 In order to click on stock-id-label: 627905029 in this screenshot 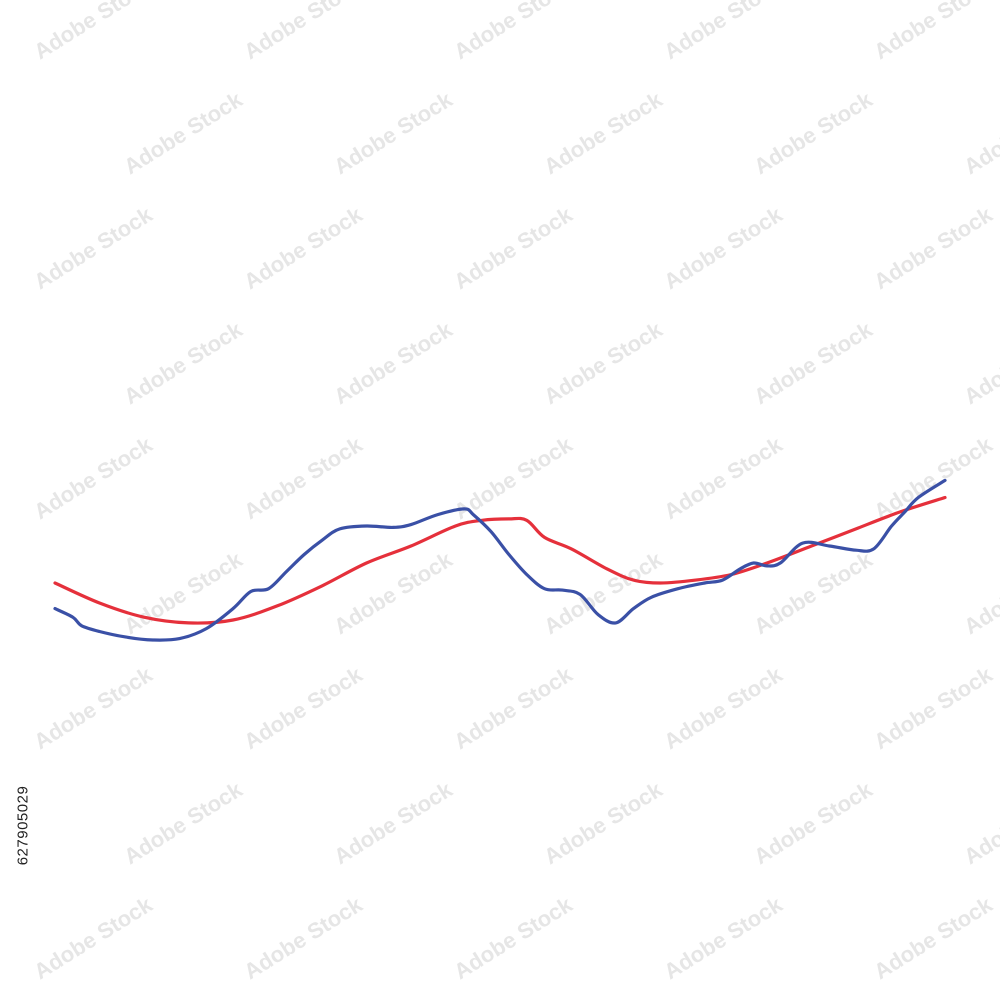, I will do `click(23, 825)`.